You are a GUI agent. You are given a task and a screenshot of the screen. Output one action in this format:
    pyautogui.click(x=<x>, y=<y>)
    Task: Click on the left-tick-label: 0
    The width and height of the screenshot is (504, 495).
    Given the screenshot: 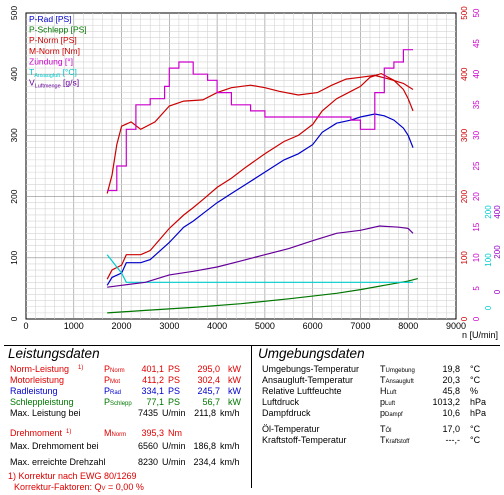 What is the action you would take?
    pyautogui.click(x=14, y=318)
    